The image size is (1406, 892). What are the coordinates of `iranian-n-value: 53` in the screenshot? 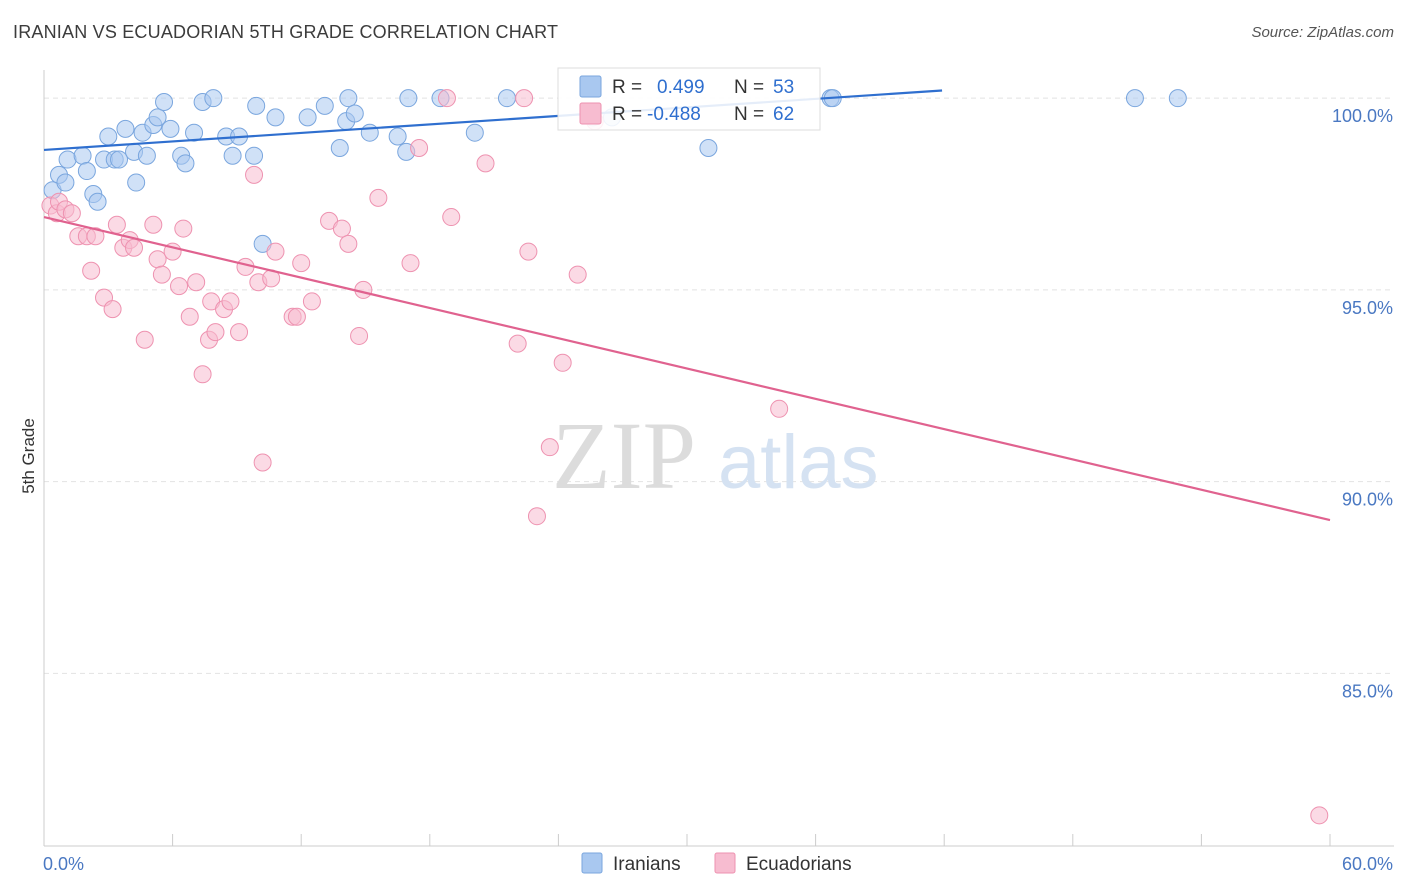 It's located at (783, 87).